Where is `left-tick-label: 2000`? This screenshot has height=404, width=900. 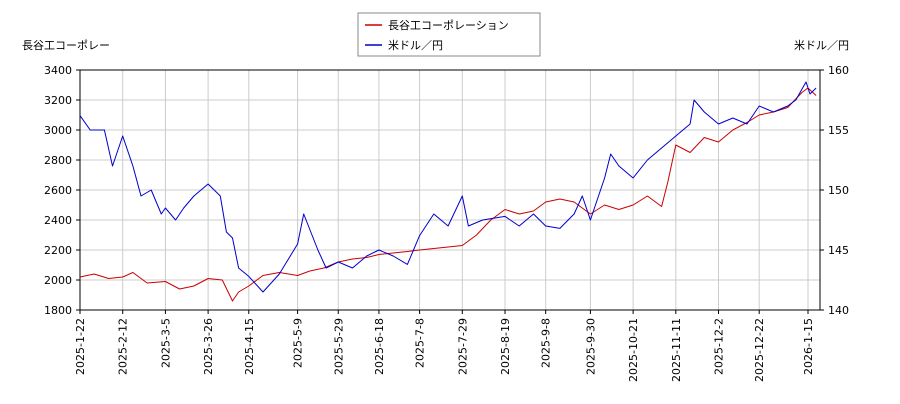
left-tick-label: 2000 is located at coordinates (58, 280).